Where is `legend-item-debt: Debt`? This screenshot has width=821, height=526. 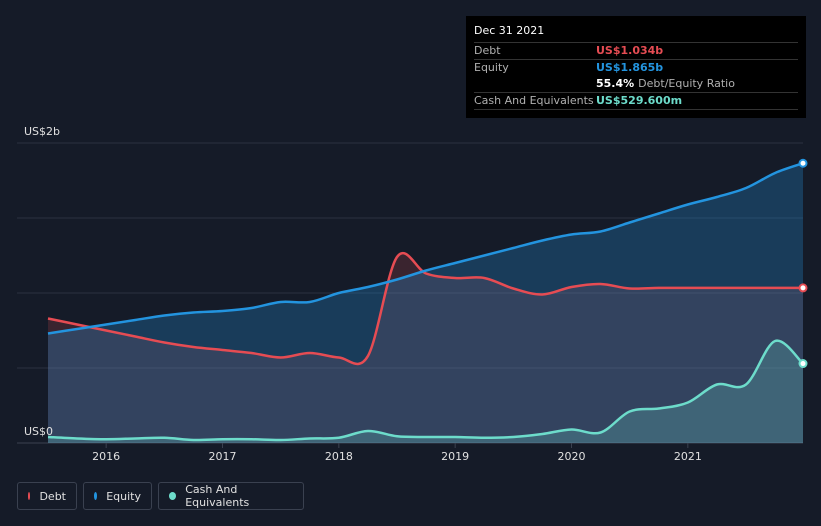
legend-item-debt: Debt is located at coordinates (47, 496).